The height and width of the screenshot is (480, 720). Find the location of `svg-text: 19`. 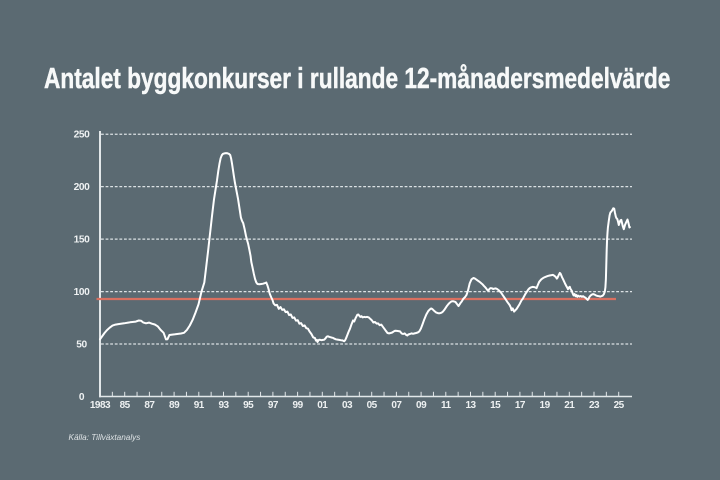

svg-text: 19 is located at coordinates (545, 405).